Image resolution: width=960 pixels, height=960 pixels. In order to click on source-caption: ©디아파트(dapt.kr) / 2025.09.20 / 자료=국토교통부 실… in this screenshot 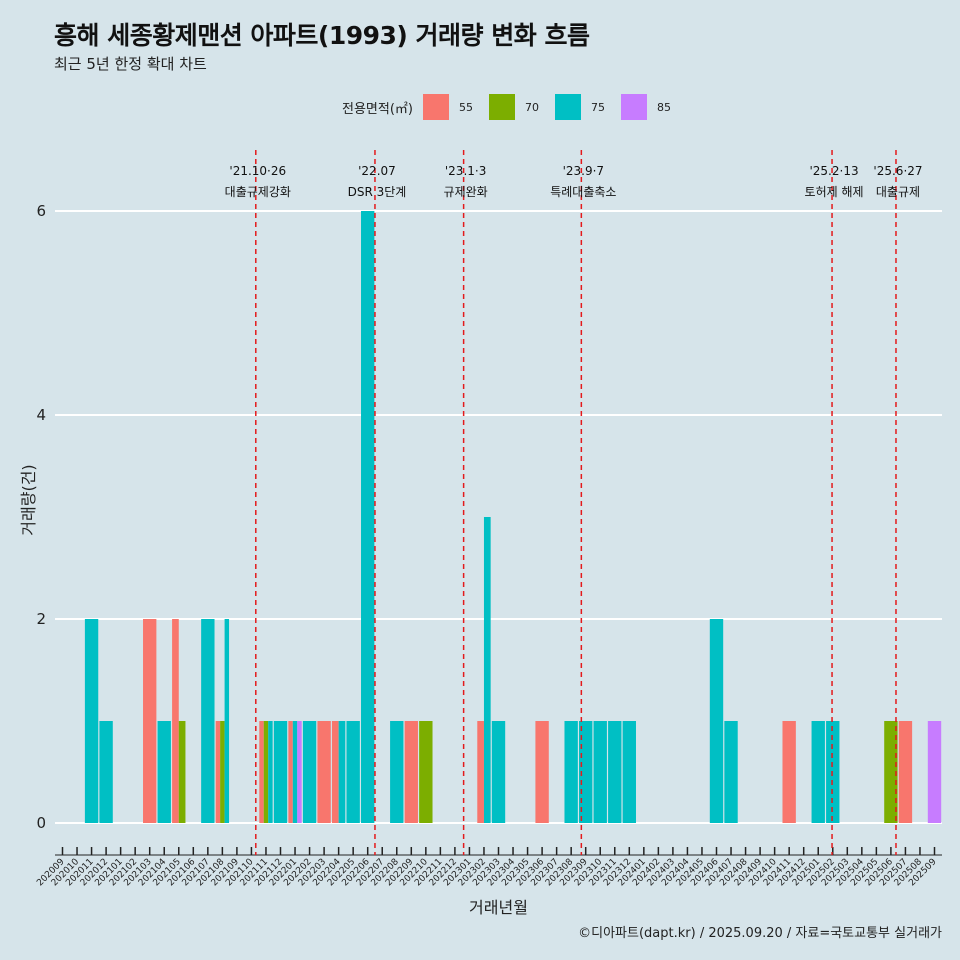, I will do `click(760, 933)`.